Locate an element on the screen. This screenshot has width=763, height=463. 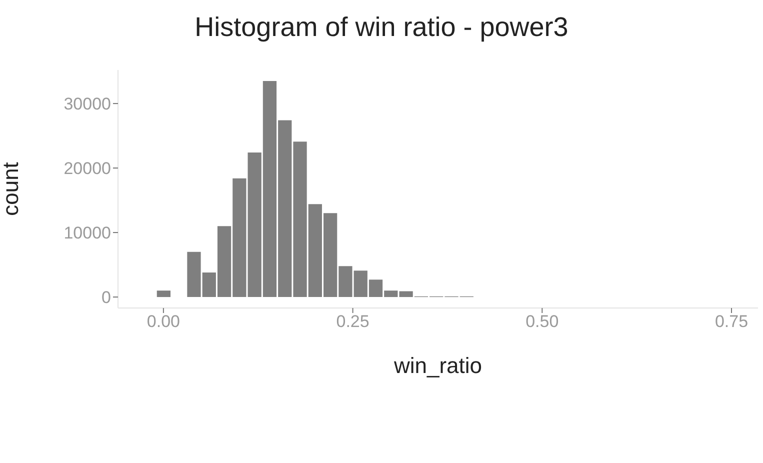
y-tick-label: 30000 is located at coordinates (87, 104).